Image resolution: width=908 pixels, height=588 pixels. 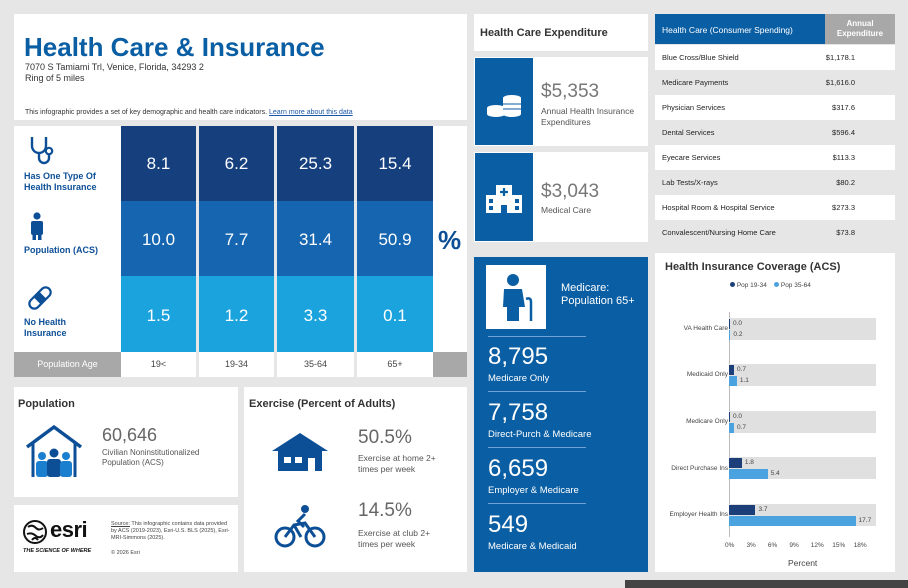 I want to click on percent-sign: %, so click(x=450, y=240).